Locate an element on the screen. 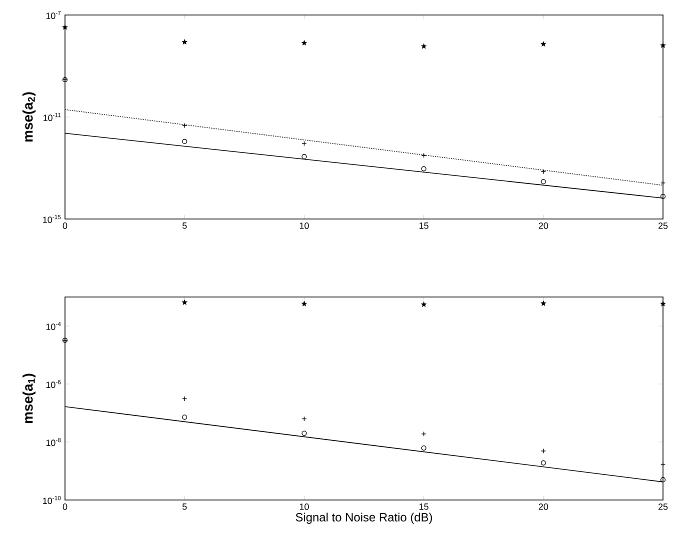 The image size is (676, 542). y-tick-label: 10$^{-7}$ is located at coordinates (53, 15).